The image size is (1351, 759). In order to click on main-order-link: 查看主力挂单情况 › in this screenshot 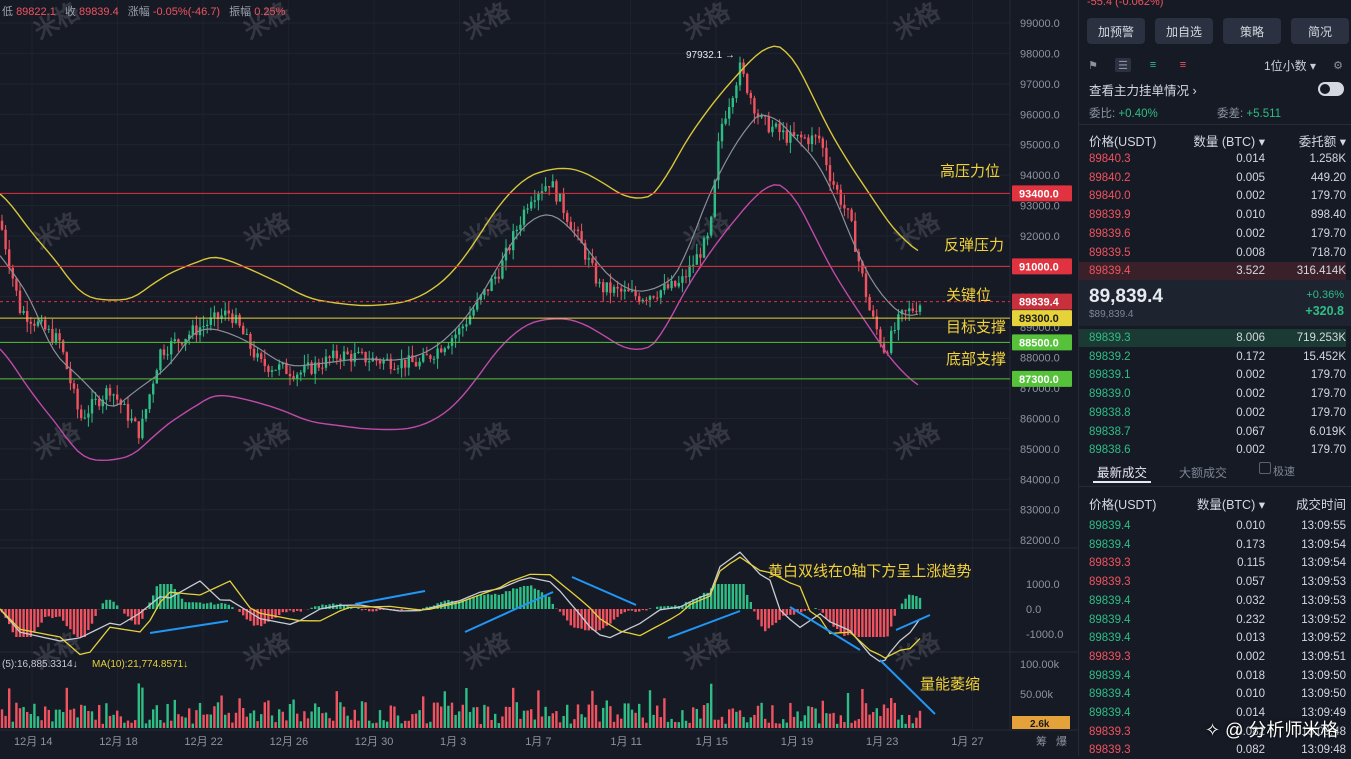, I will do `click(1143, 89)`.